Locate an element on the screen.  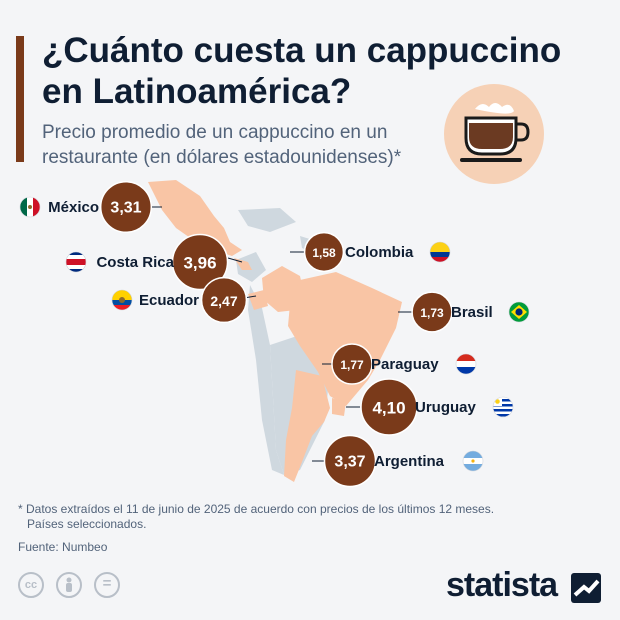
subtitle-footnote-mark: * is located at coordinates (397, 157).